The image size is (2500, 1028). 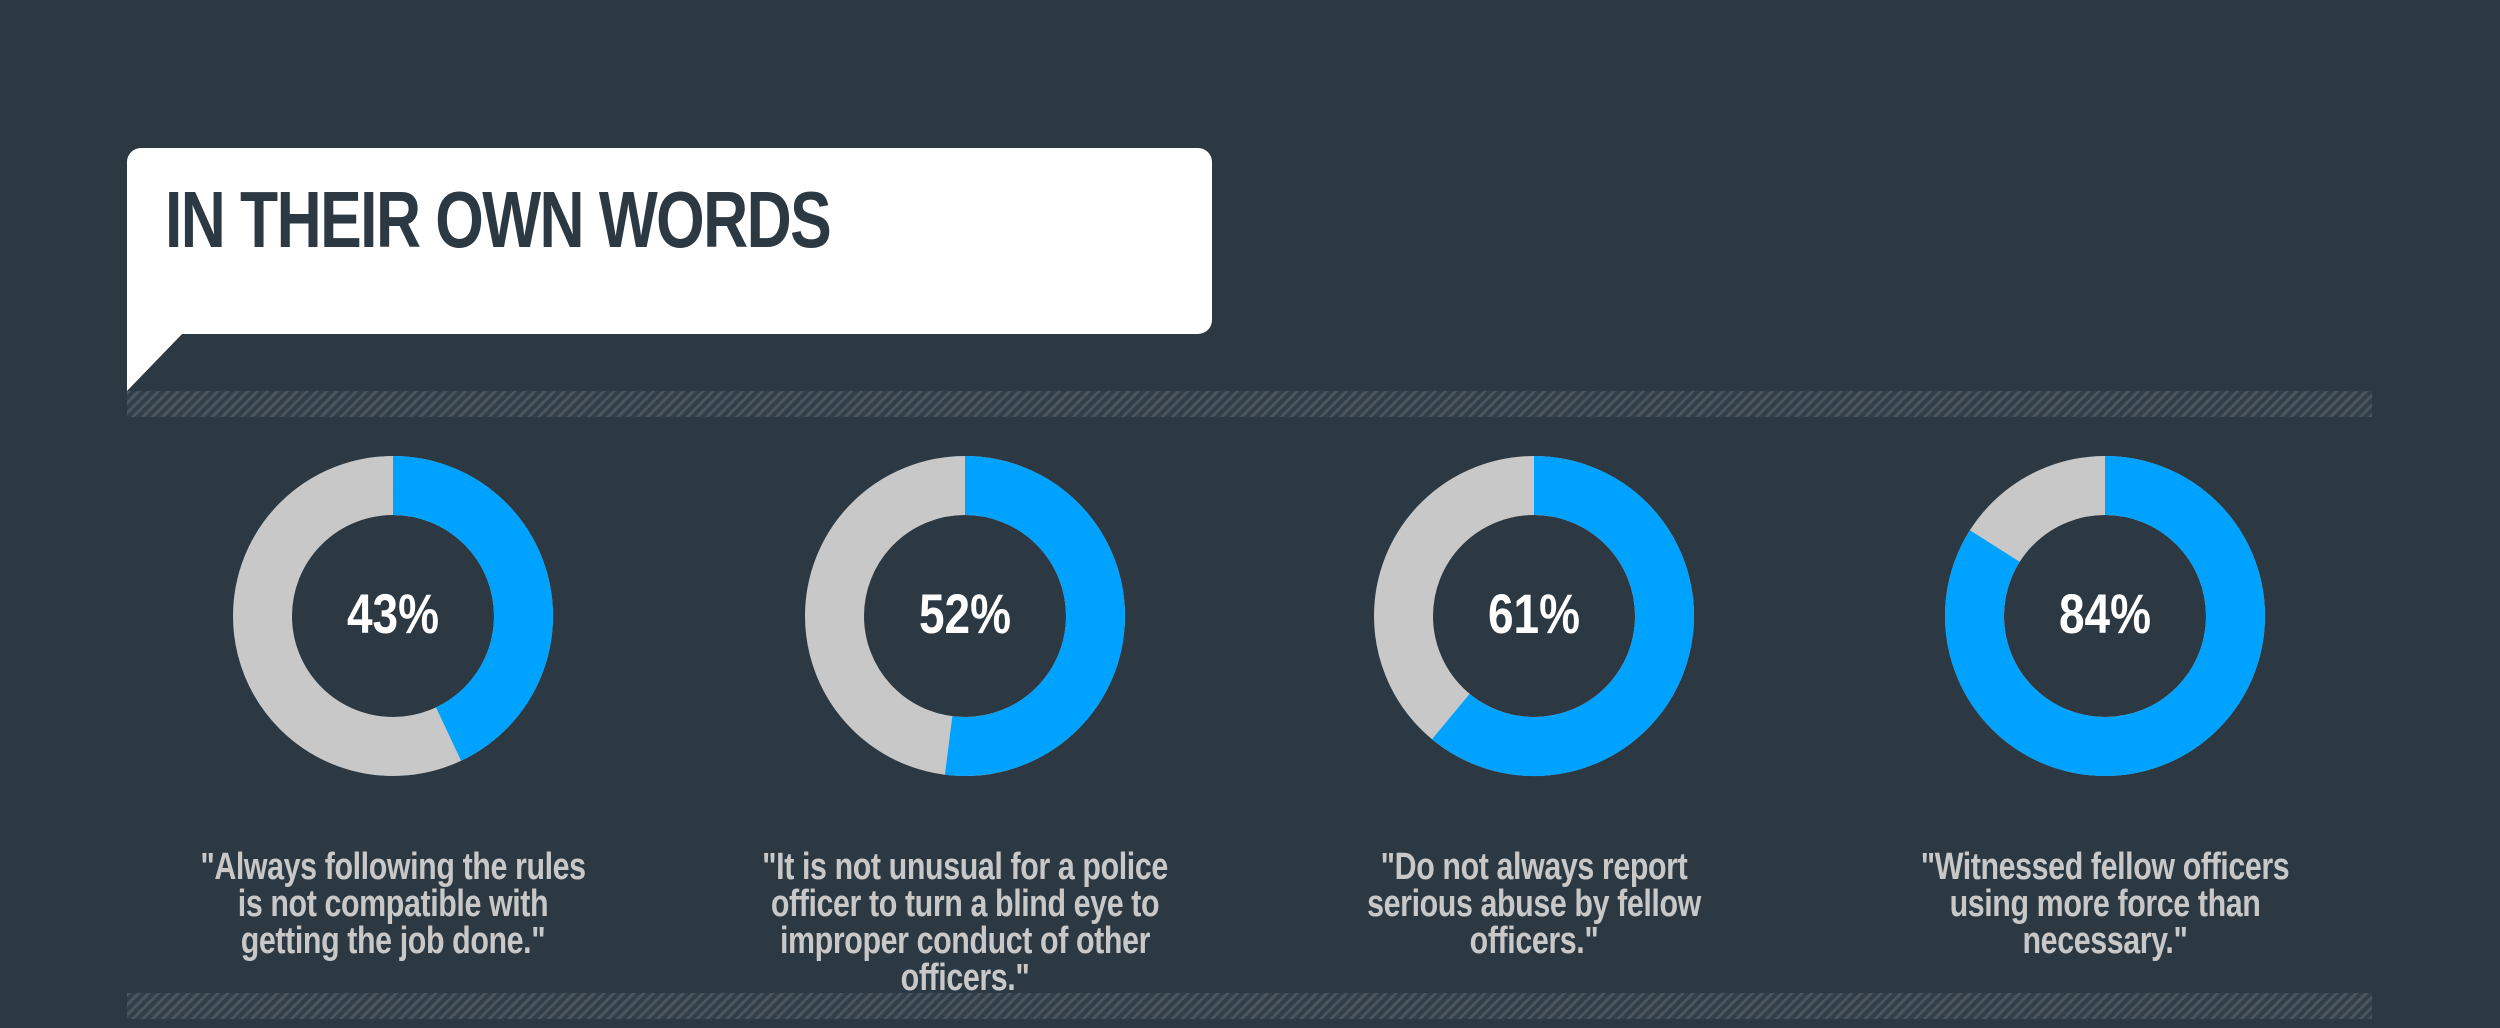 I want to click on donut-chart-3: 61%, so click(x=1534, y=616).